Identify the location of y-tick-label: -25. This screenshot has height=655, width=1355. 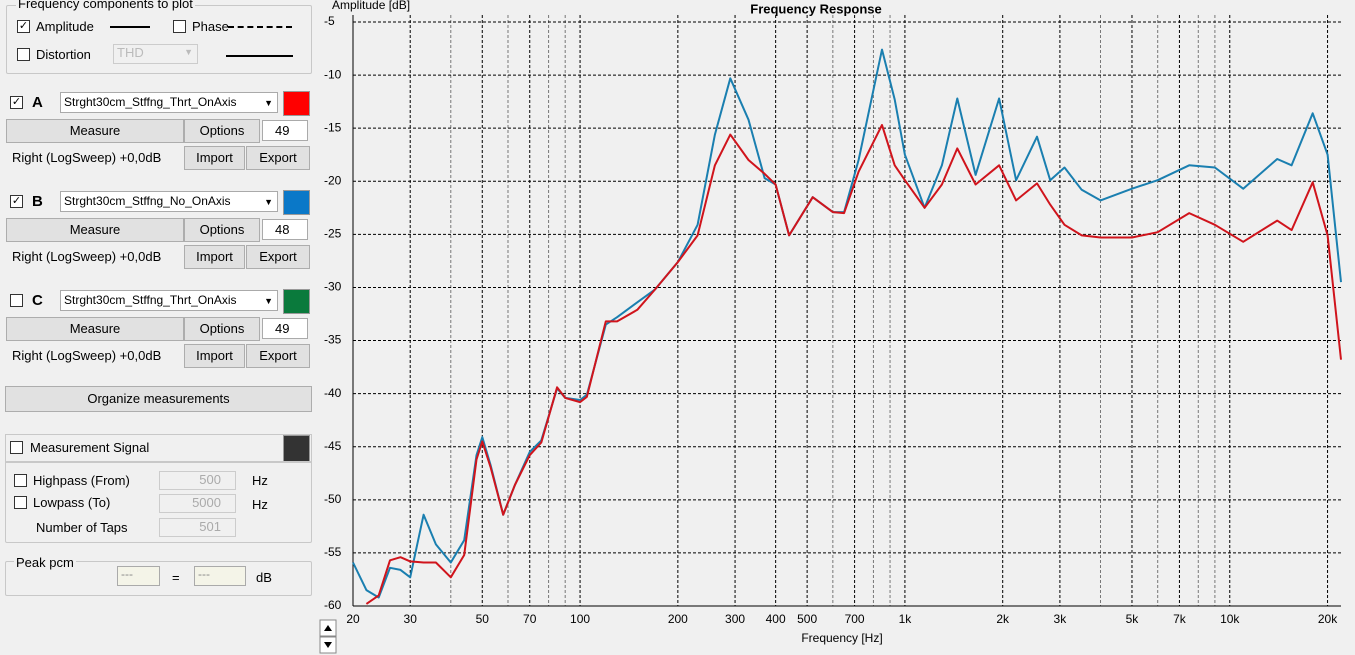
(333, 234).